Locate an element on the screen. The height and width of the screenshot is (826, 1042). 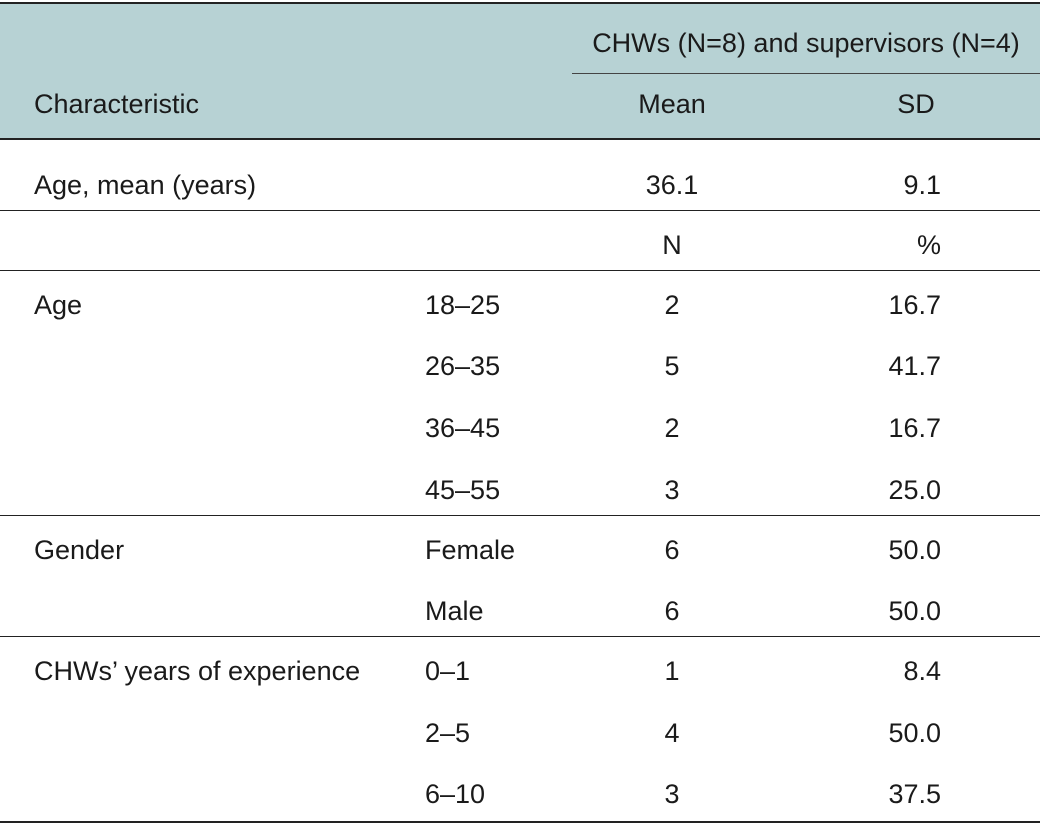
n-cell: 1 is located at coordinates (672, 671).